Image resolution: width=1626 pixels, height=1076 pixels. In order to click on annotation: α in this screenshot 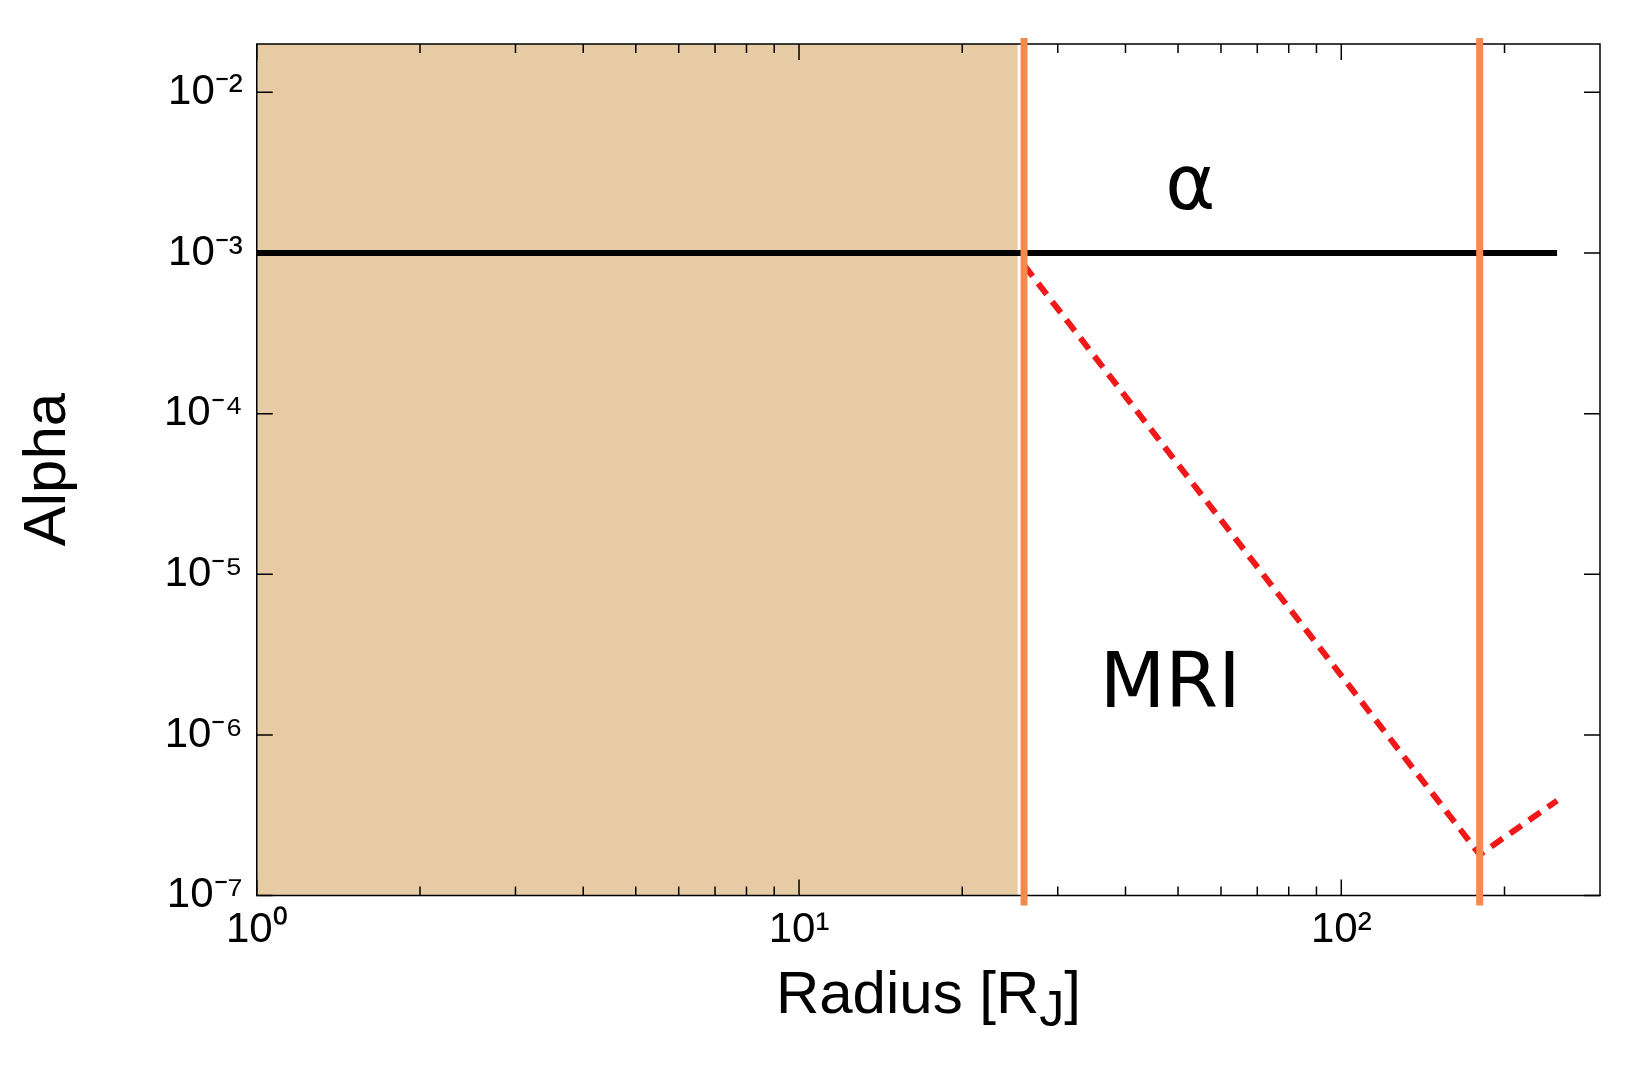, I will do `click(1190, 182)`.